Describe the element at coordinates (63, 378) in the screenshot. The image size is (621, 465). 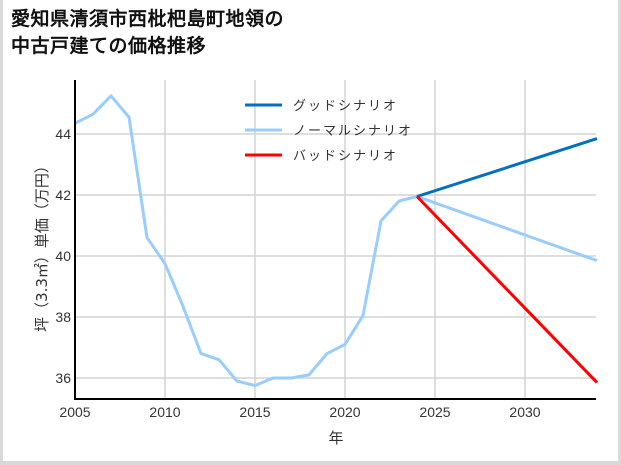
I see `y-tick-label: 36` at that location.